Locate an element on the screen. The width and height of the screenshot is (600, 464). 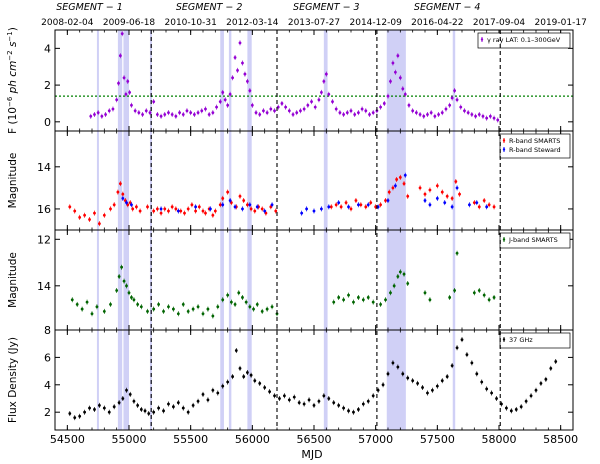
legend-label: 37 GHz is located at coordinates (521, 340).